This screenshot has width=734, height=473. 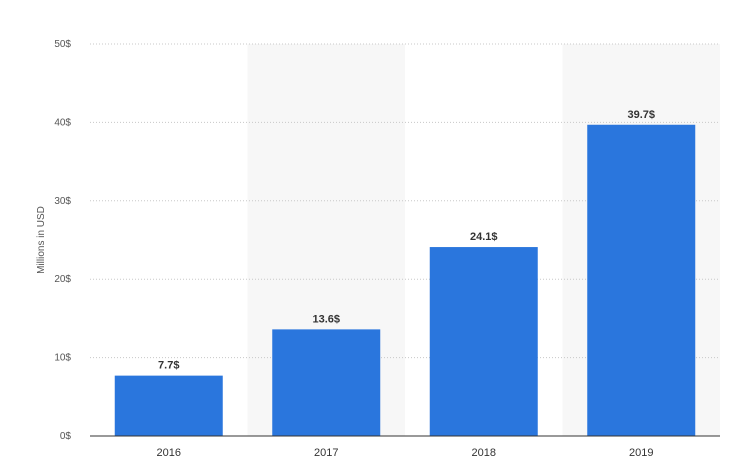 What do you see at coordinates (405, 453) in the screenshot?
I see `x-axis-ticks: 2016 2017 2018 2019` at bounding box center [405, 453].